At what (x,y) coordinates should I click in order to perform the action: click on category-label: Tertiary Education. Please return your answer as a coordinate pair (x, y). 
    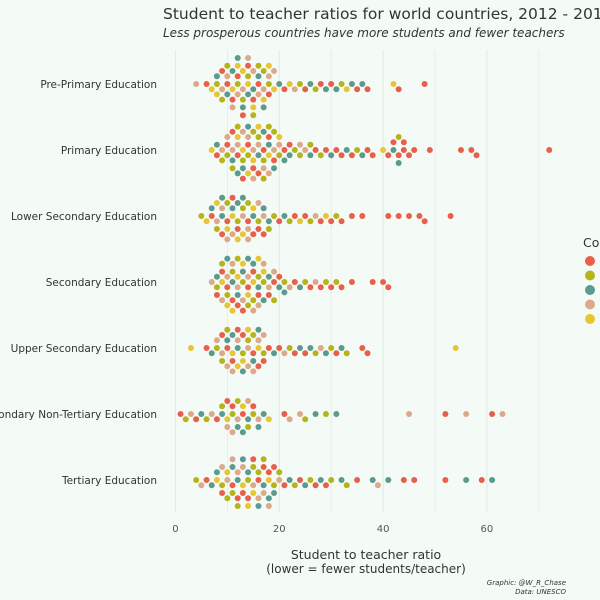
    Looking at the image, I should click on (109, 481).